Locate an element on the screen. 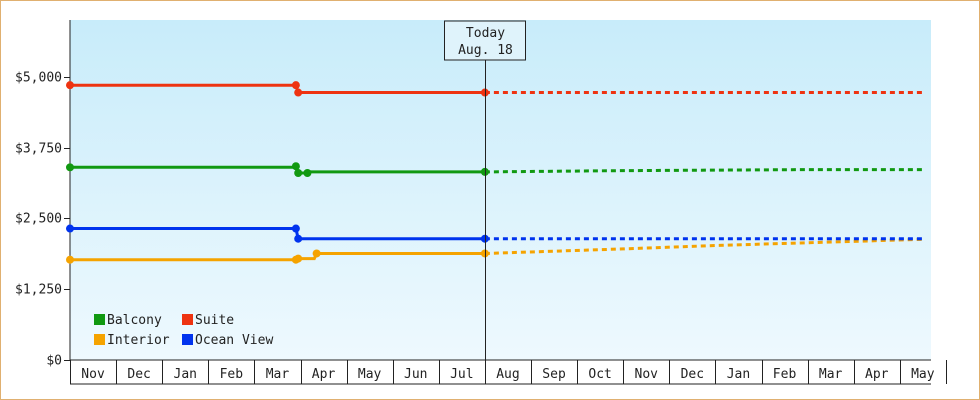  legend-label: Ocean View is located at coordinates (234, 340).